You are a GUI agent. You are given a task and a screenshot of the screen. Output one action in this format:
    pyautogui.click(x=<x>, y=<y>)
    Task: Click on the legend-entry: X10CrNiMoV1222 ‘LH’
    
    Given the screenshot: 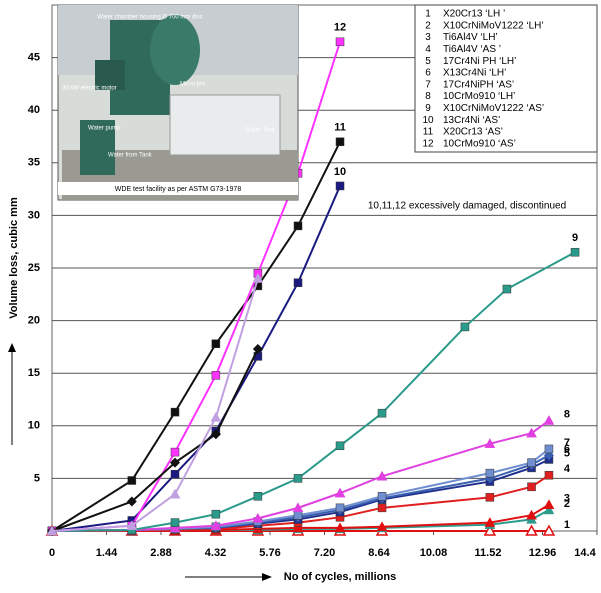 What is the action you would take?
    pyautogui.click(x=493, y=25)
    